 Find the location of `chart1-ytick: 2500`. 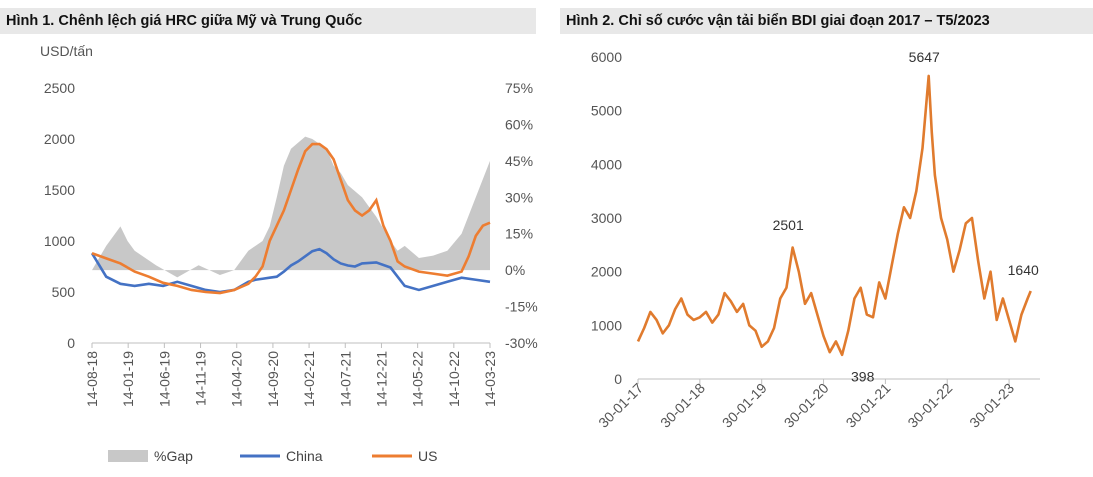

chart1-ytick: 2500 is located at coordinates (59, 88).